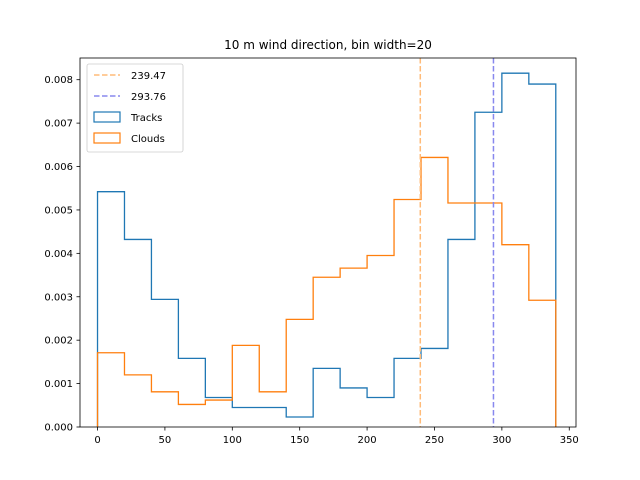 The width and height of the screenshot is (640, 480). What do you see at coordinates (58, 341) in the screenshot?
I see `y-tick-label: 0.002` at bounding box center [58, 341].